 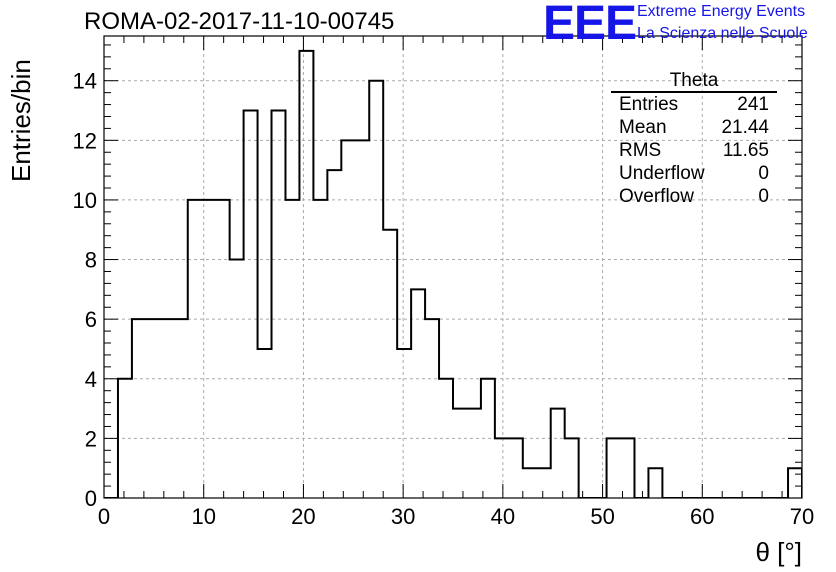 What do you see at coordinates (753, 104) in the screenshot?
I see `stats-value: 241` at bounding box center [753, 104].